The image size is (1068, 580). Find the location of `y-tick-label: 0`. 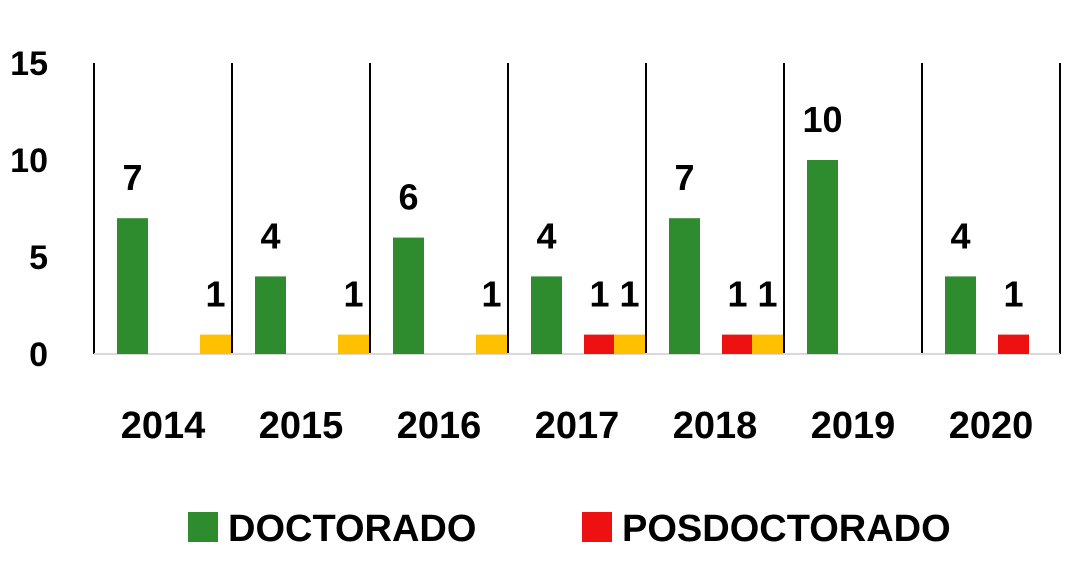

y-tick-label: 0 is located at coordinates (38, 355).